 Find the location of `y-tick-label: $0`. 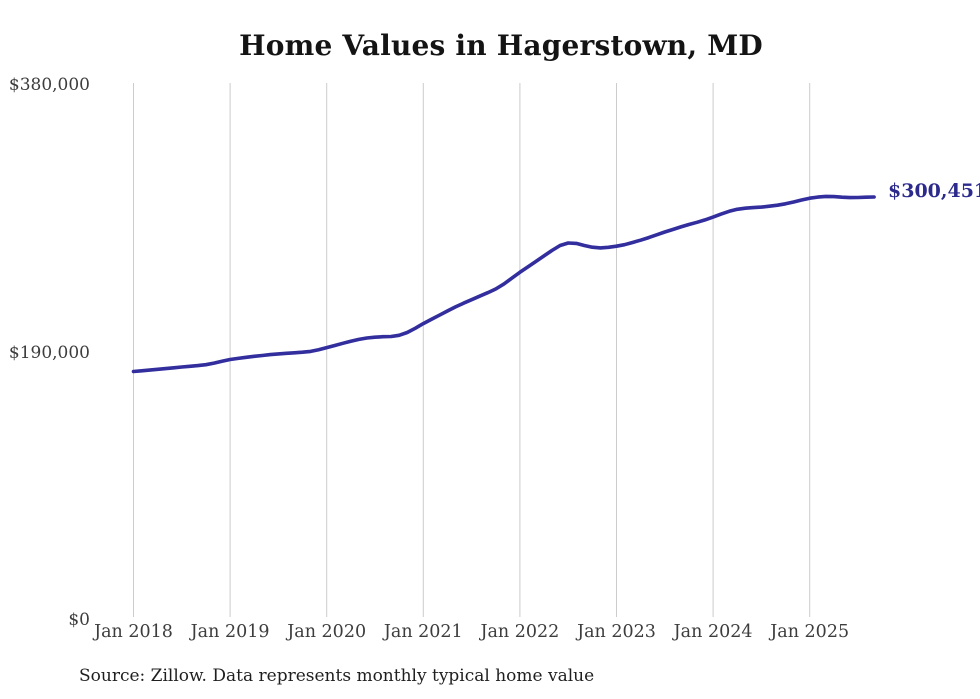

y-tick-label: $0 is located at coordinates (79, 620).